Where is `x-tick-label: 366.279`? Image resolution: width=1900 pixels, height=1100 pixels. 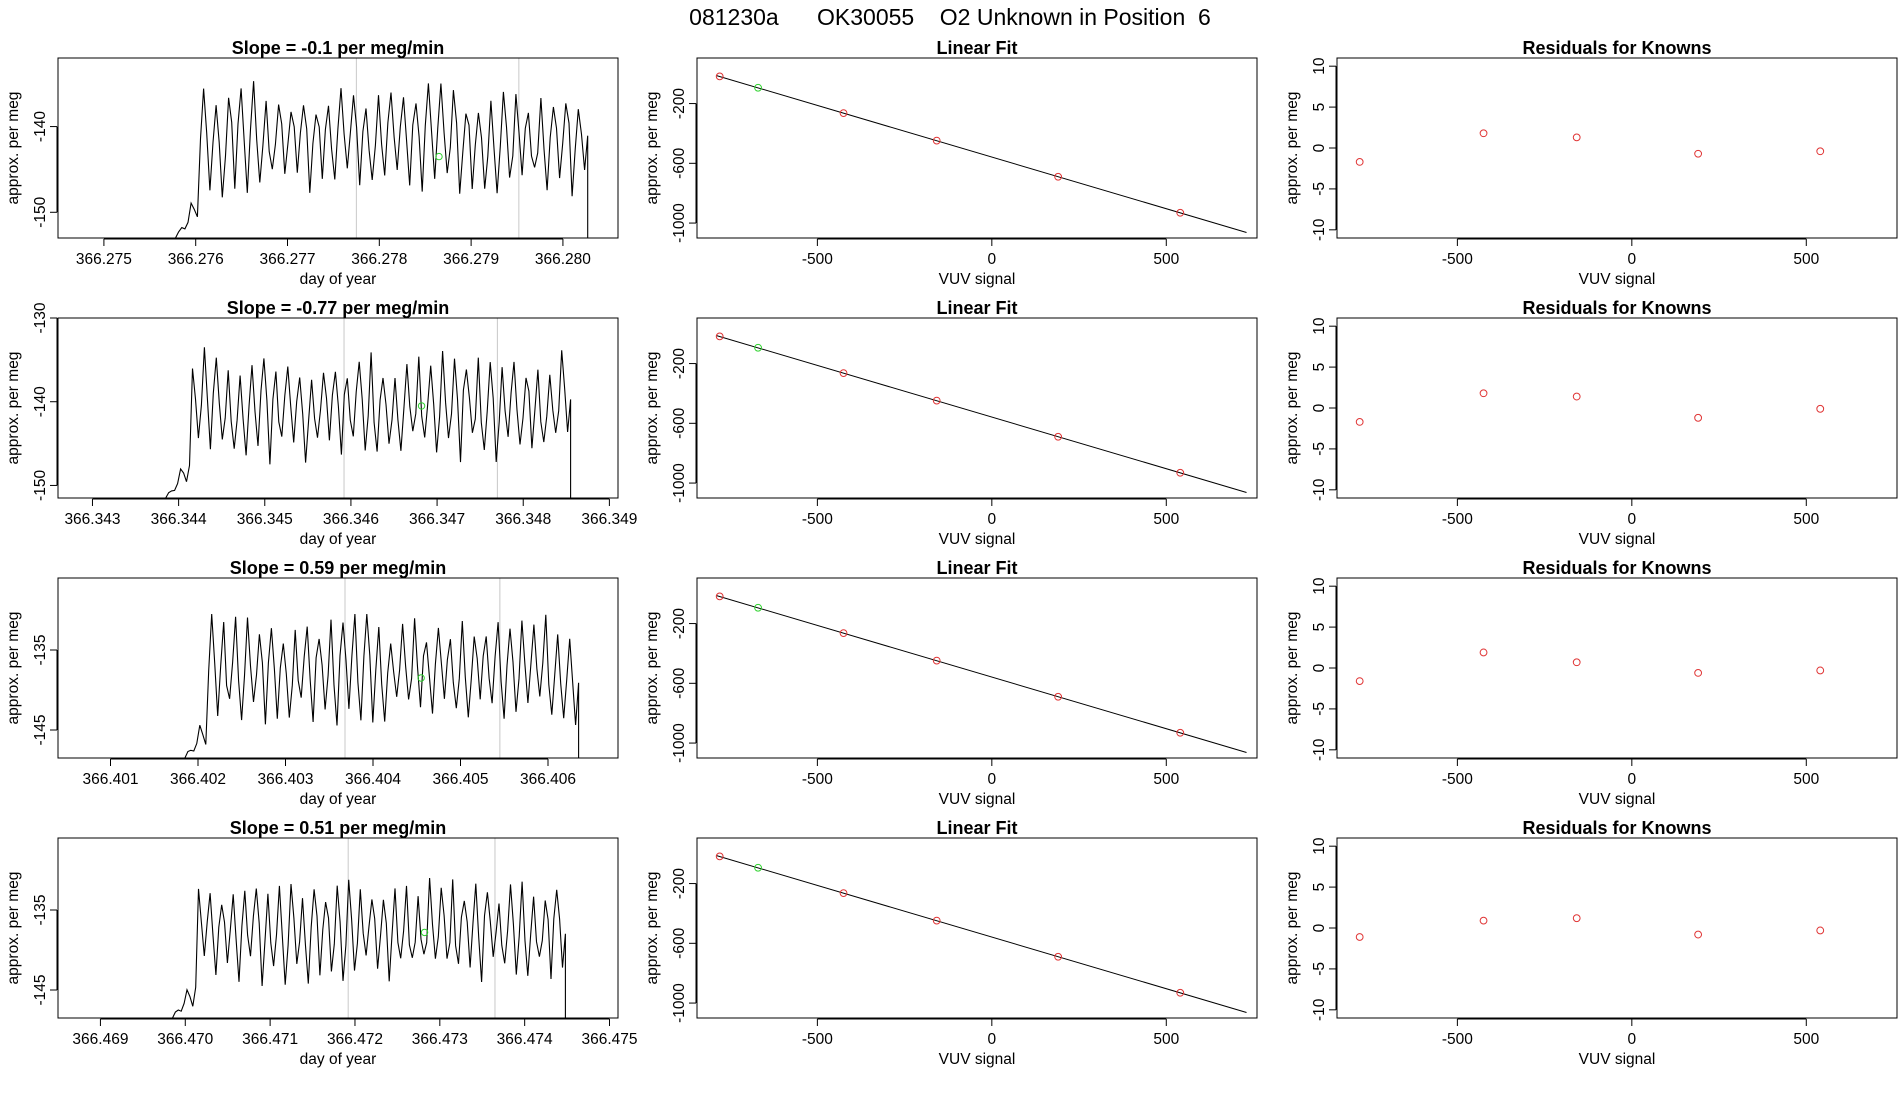 x-tick-label: 366.279 is located at coordinates (471, 259).